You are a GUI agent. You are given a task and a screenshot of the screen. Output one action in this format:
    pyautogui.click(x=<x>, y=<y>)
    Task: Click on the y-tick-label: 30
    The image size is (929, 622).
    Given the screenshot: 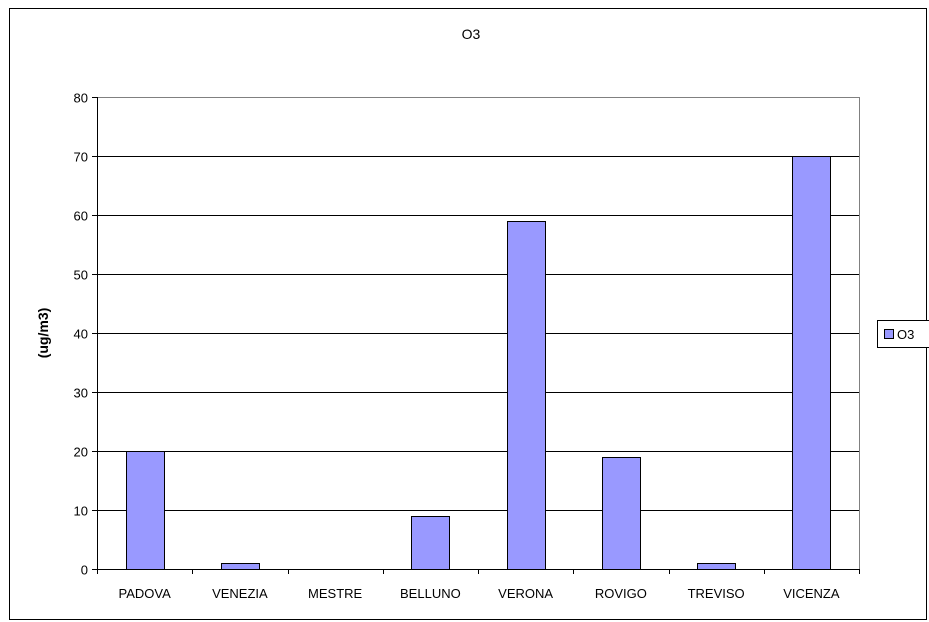 What is the action you would take?
    pyautogui.click(x=81, y=393)
    